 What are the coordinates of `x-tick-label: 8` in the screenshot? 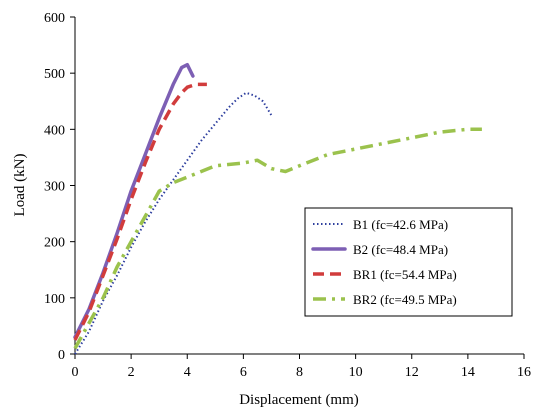 It's located at (299, 372).